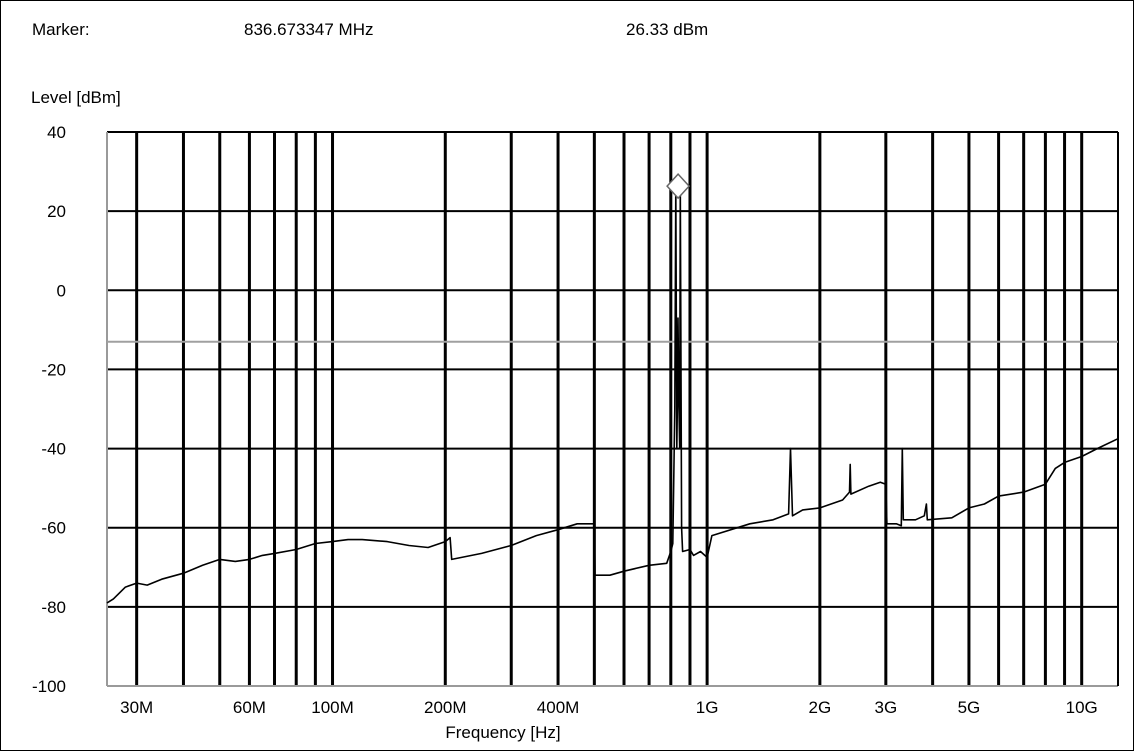 The width and height of the screenshot is (1134, 751). I want to click on x-axis-title: Frequency [Hz], so click(502, 732).